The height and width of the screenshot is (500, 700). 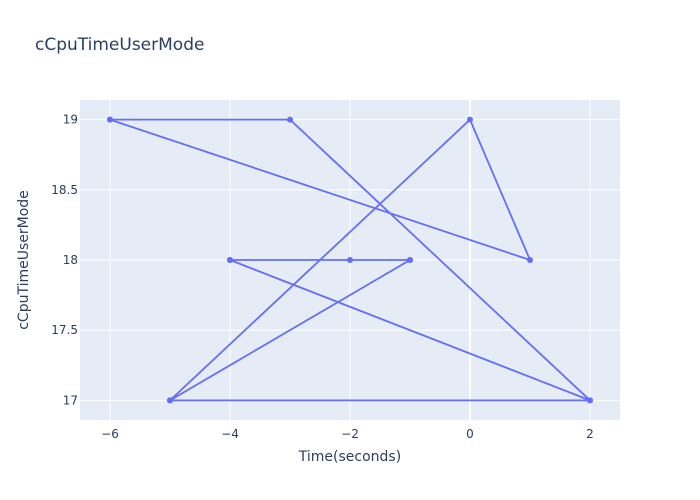 I want to click on x-axis-title: Time(seconds), so click(x=349, y=457).